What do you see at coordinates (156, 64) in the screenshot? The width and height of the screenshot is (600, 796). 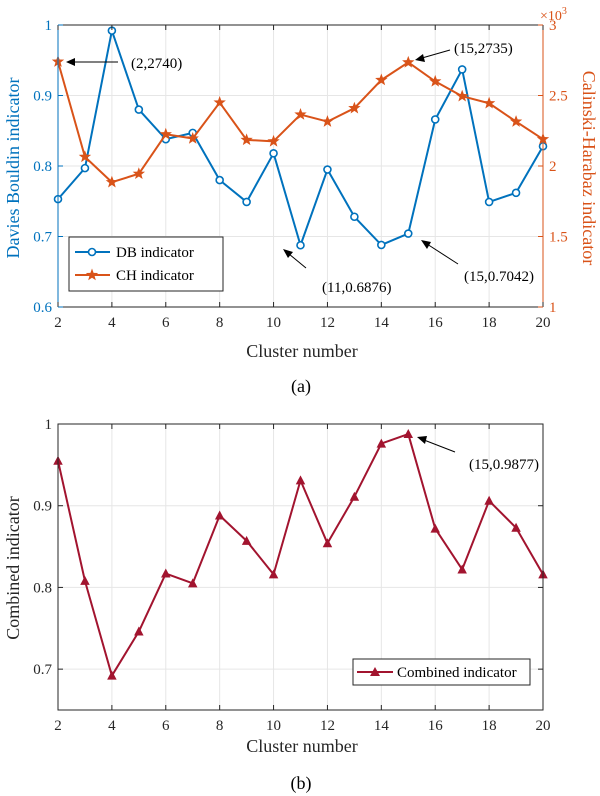 I see `annotation-label-1: (2,2740)` at bounding box center [156, 64].